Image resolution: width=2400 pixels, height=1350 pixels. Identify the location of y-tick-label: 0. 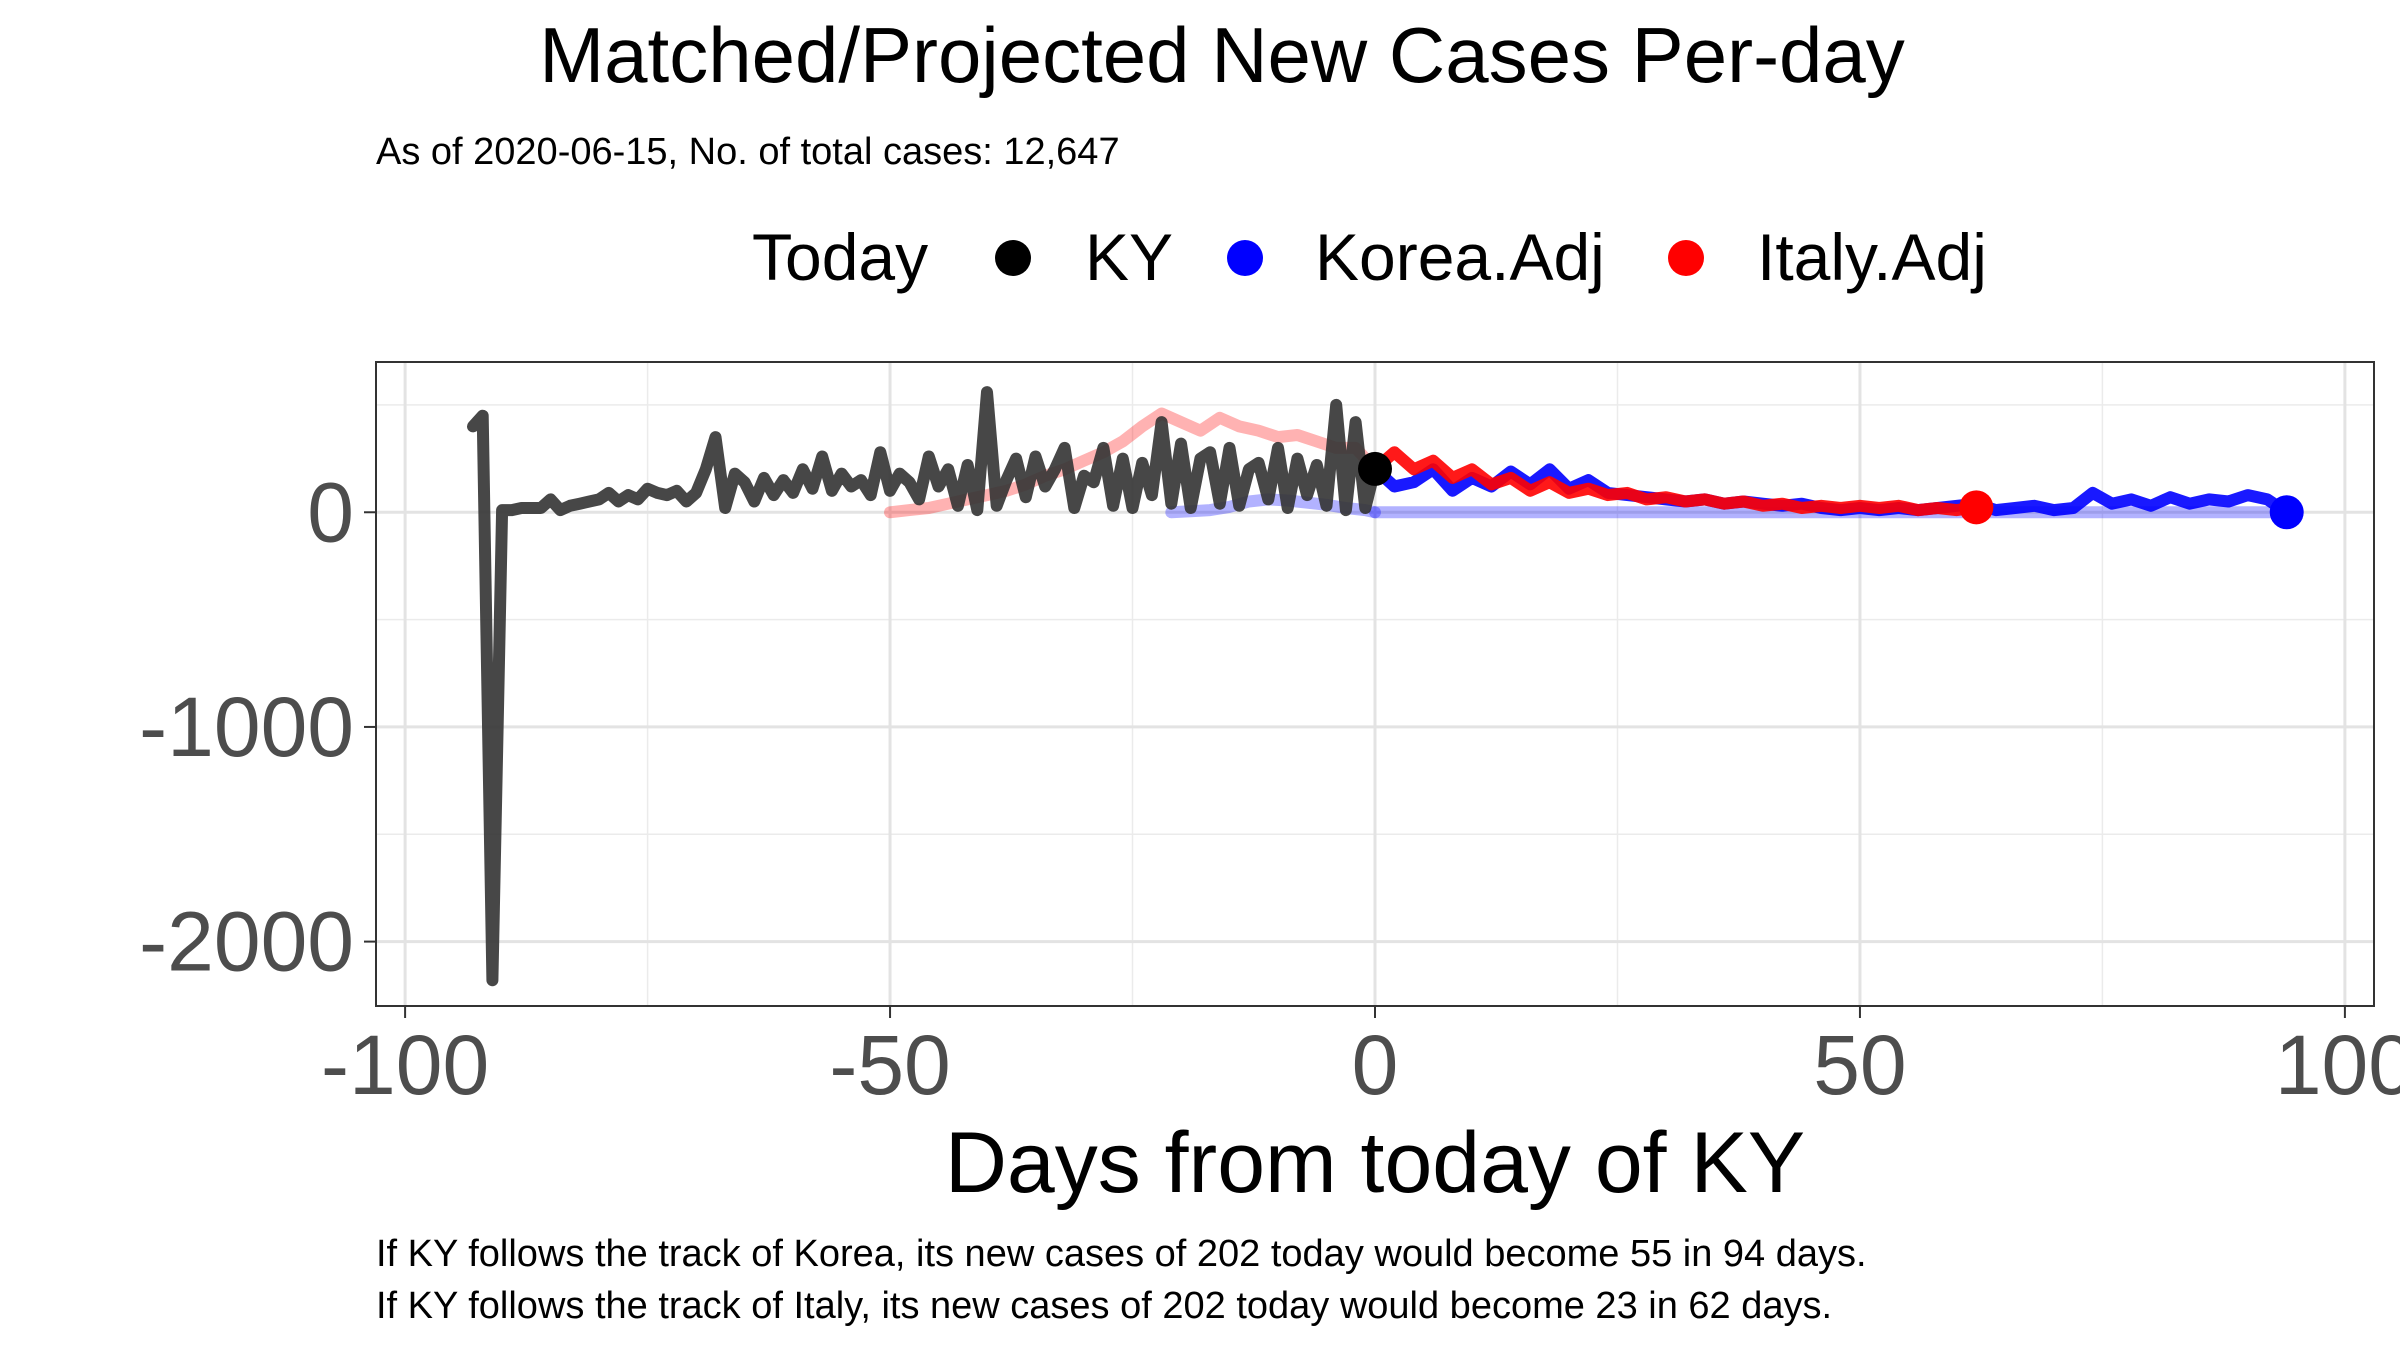
(330, 512).